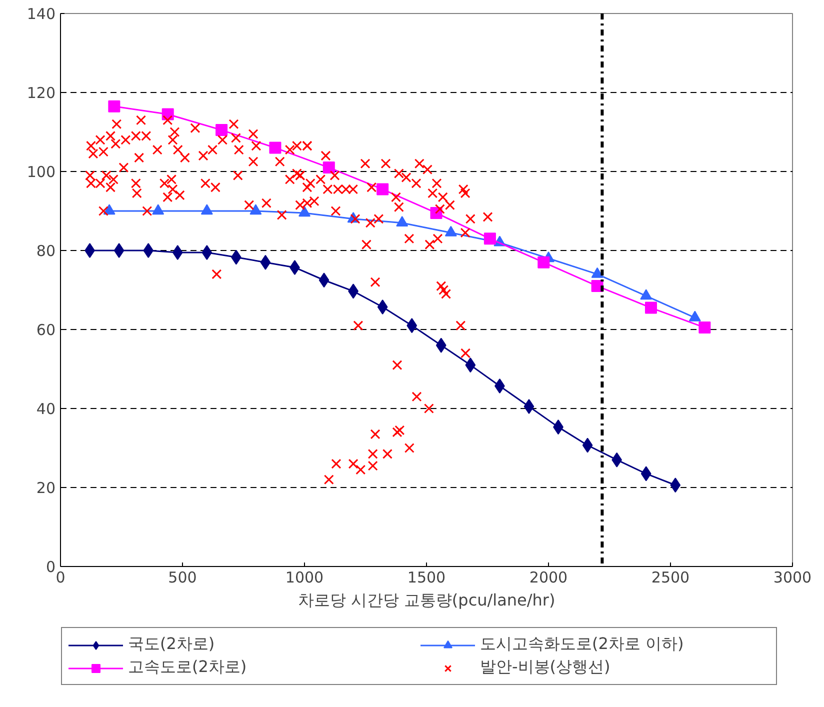  I want to click on y-tick-label: 100, so click(41, 172).